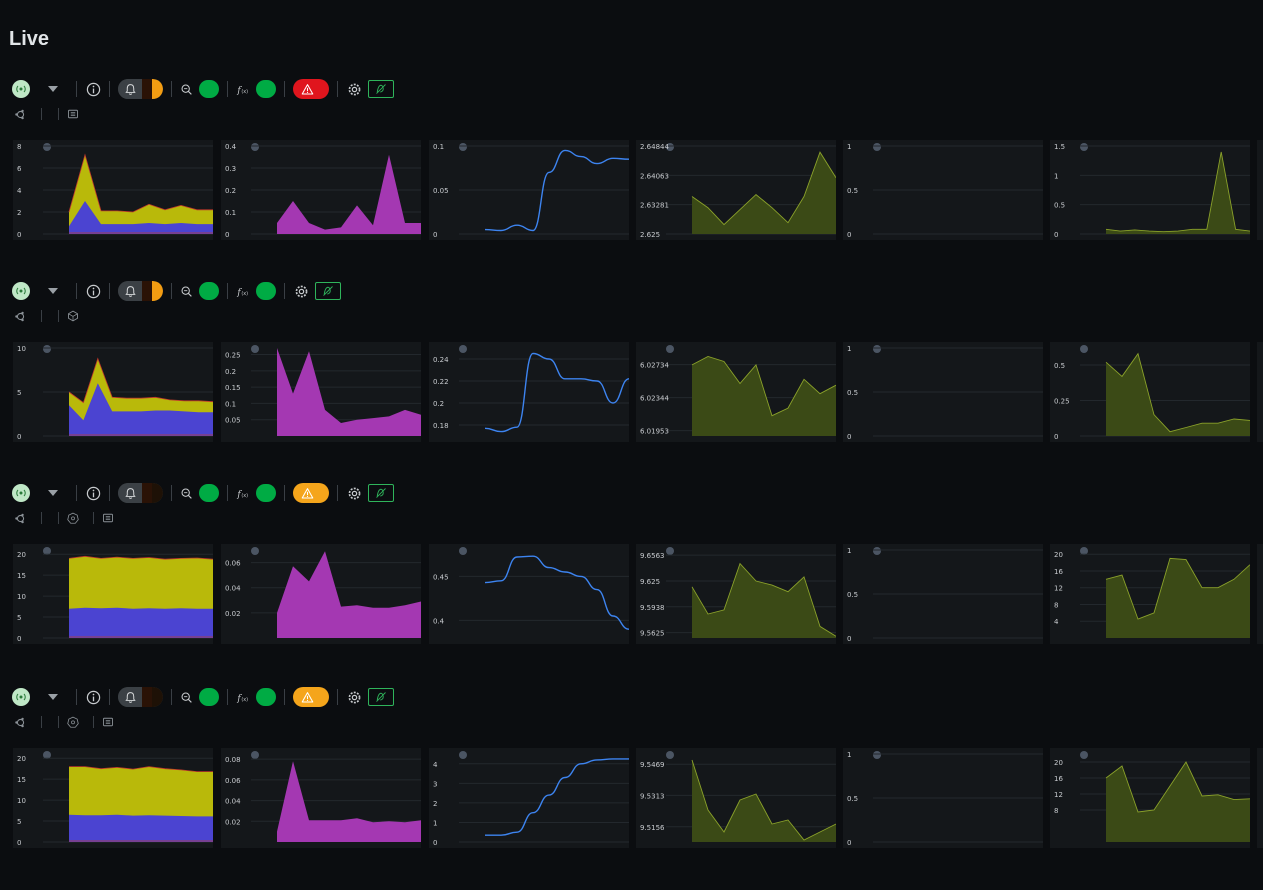 The height and width of the screenshot is (890, 1263). I want to click on ubuntu-logo-icon, so click(20, 722).